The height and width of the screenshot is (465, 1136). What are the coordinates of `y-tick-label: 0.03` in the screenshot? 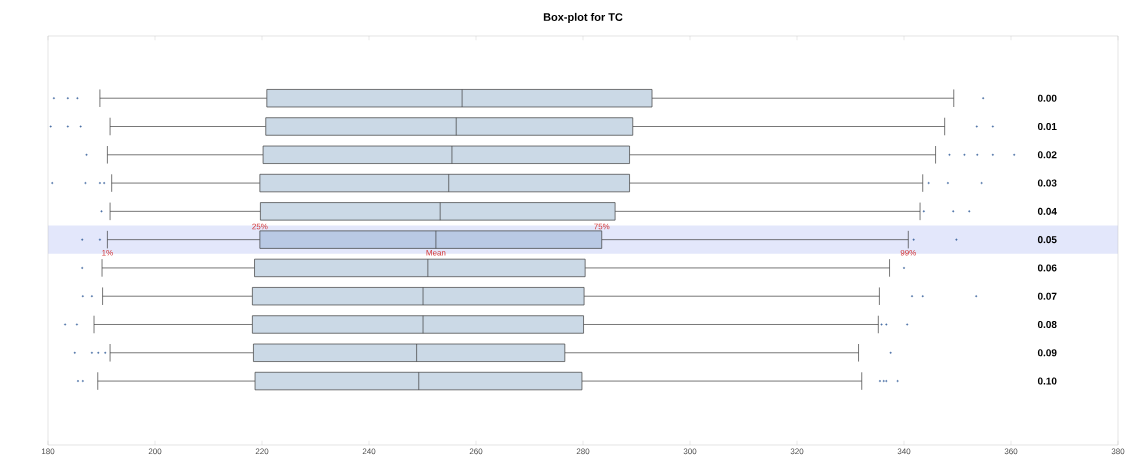 It's located at (1047, 183).